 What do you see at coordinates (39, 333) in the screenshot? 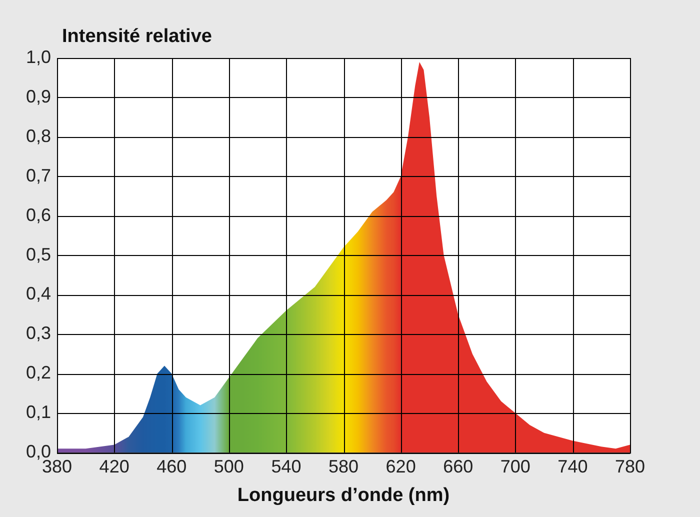
I see `y-tick-label: 0,3` at bounding box center [39, 333].